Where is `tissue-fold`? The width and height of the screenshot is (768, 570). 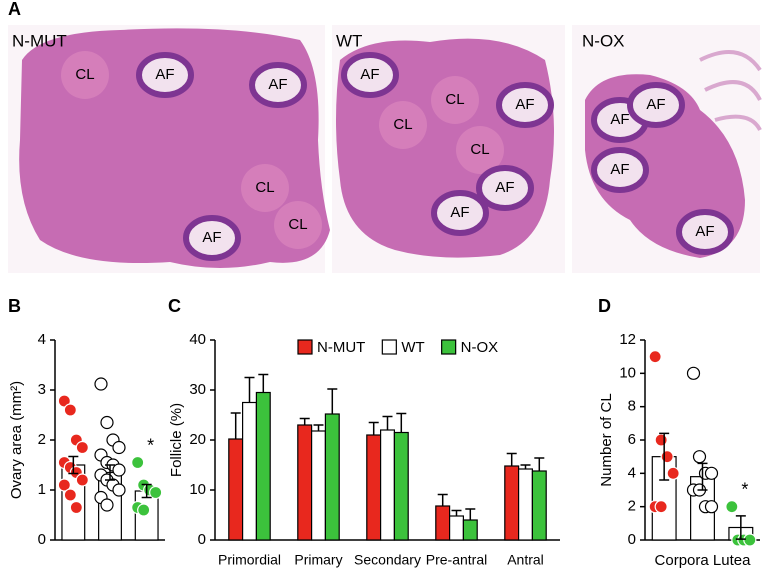
tissue-fold is located at coordinates (730, 91).